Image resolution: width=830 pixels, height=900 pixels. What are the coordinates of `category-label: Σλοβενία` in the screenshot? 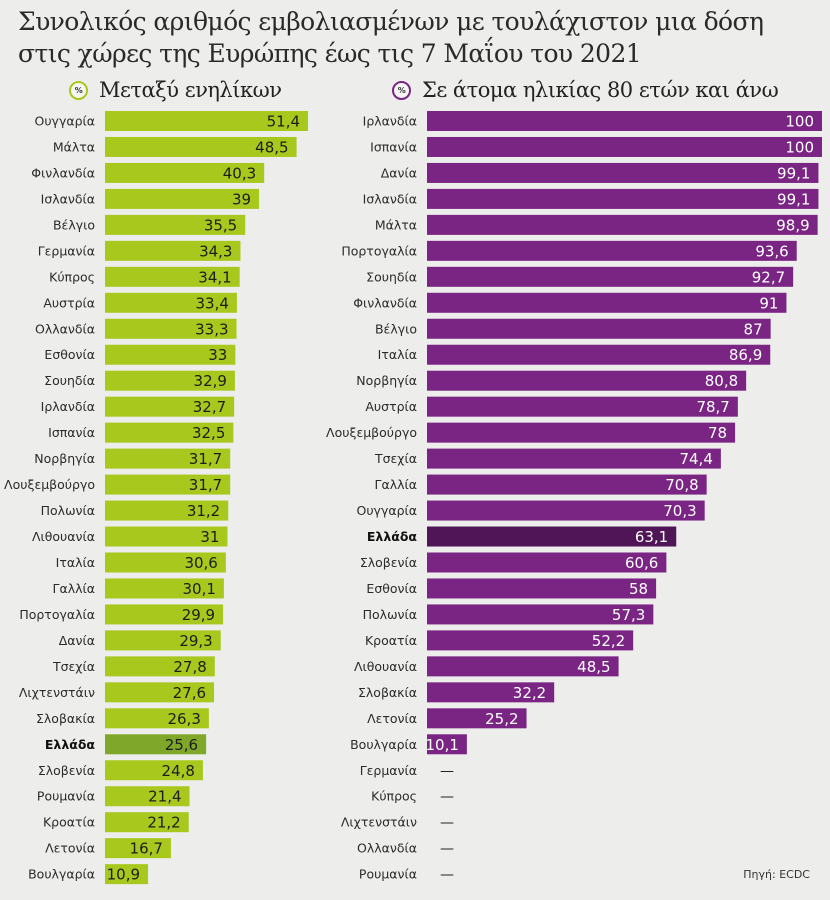 It's located at (388, 562).